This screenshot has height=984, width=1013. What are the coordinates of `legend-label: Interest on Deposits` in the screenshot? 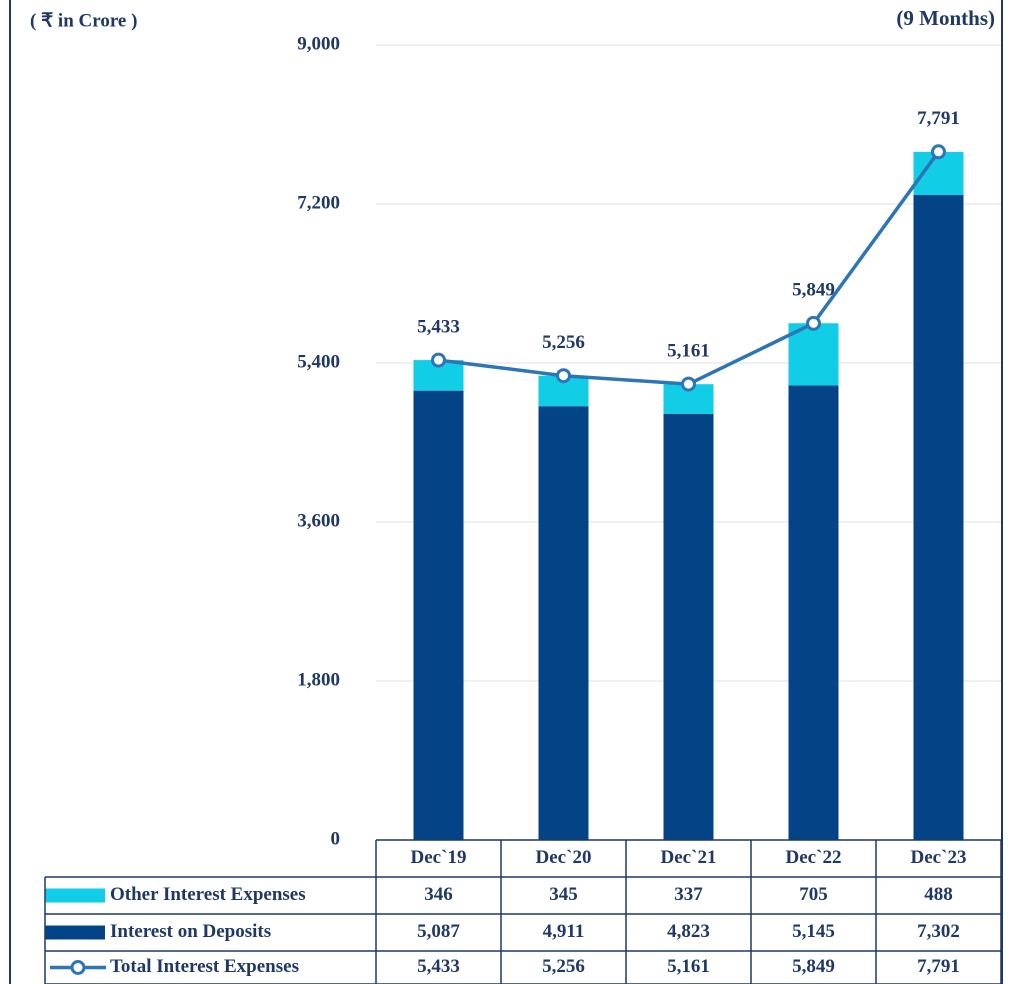 It's located at (190, 931).